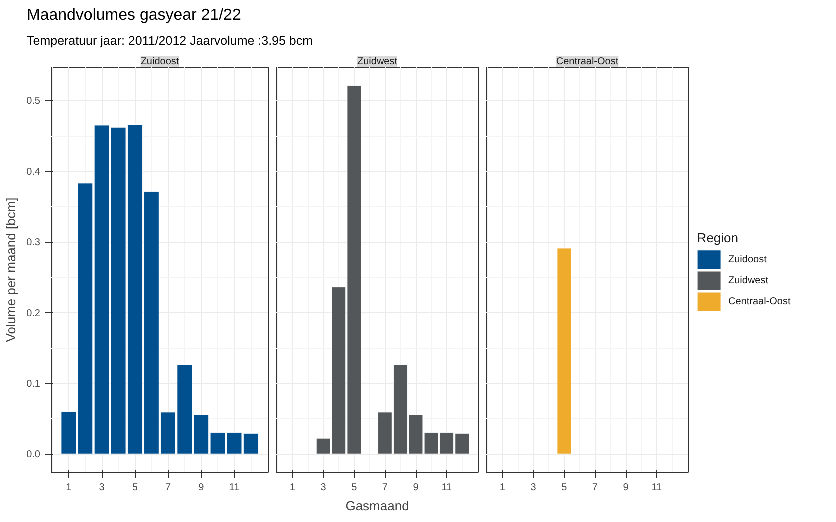 Image resolution: width=836 pixels, height=522 pixels. I want to click on text: Zuidwest, so click(377, 62).